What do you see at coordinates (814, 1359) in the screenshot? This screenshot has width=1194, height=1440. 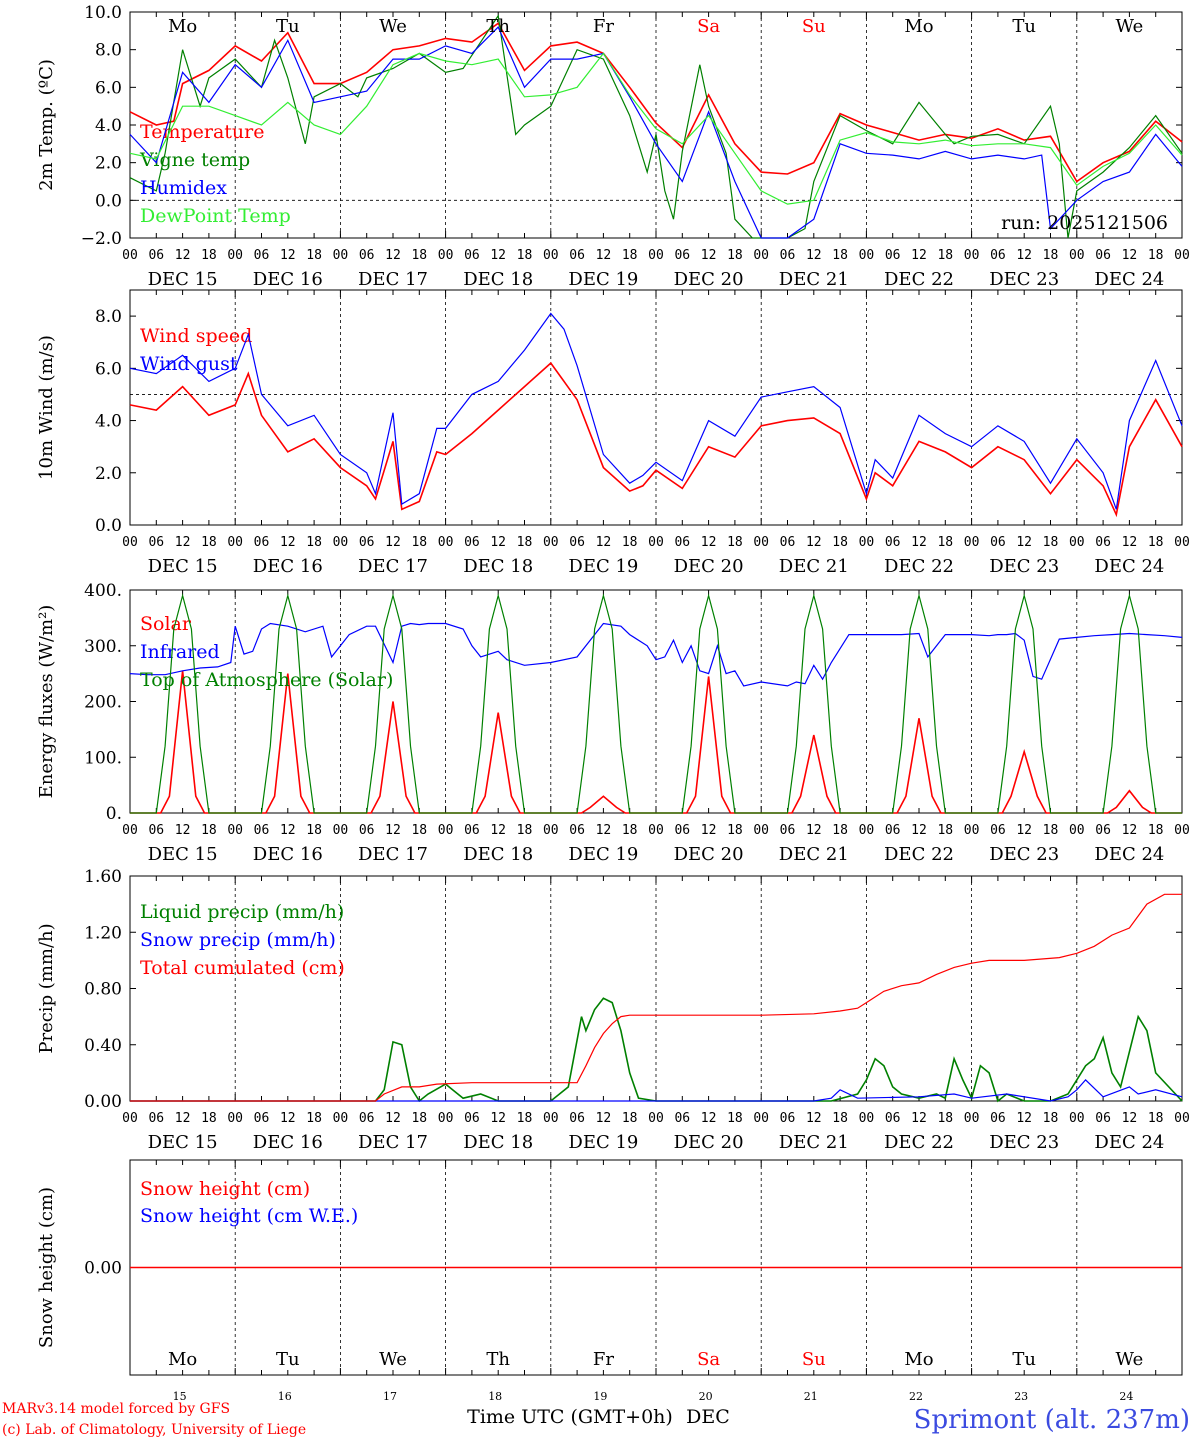 I see `weekday-label: Su` at bounding box center [814, 1359].